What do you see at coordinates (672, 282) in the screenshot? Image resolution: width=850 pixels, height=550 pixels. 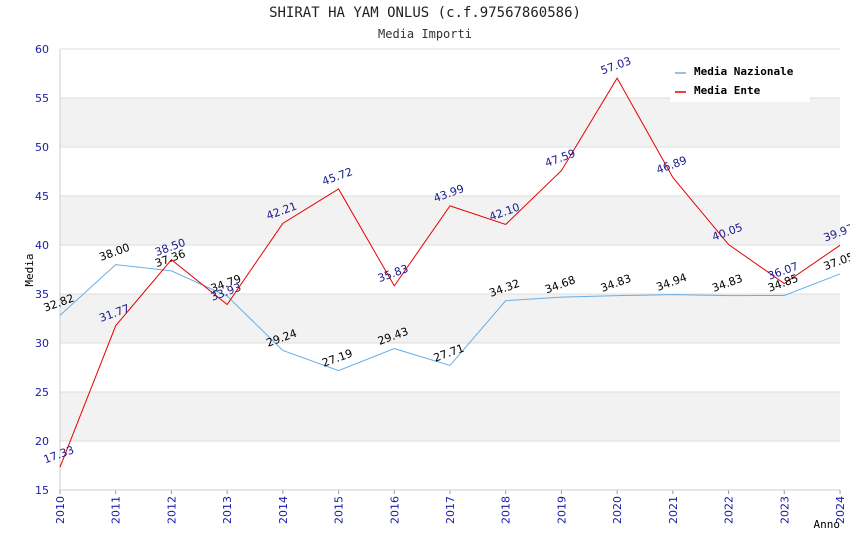 I see `data-label-nazionale: 34.94` at bounding box center [672, 282].